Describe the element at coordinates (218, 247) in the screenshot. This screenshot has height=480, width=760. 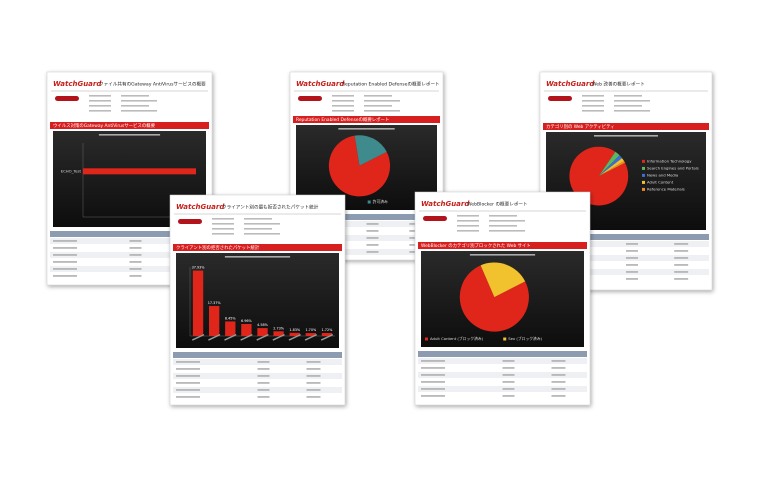
I see `section-title: クライアント別の拒否されたパケット統計` at that location.